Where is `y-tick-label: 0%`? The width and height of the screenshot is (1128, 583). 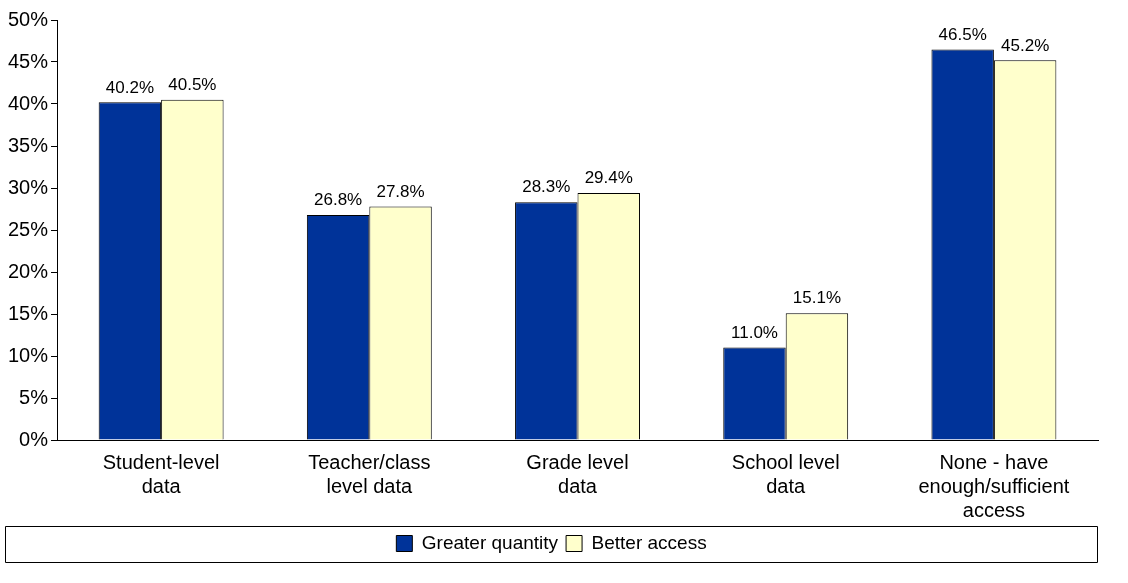 y-tick-label: 0% is located at coordinates (34, 438).